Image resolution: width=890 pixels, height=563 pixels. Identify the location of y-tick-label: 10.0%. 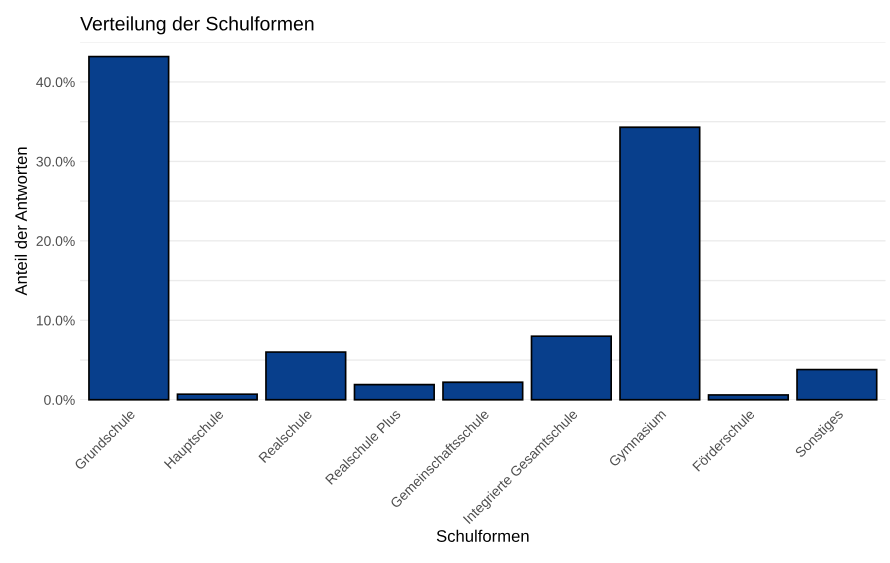
(55, 321).